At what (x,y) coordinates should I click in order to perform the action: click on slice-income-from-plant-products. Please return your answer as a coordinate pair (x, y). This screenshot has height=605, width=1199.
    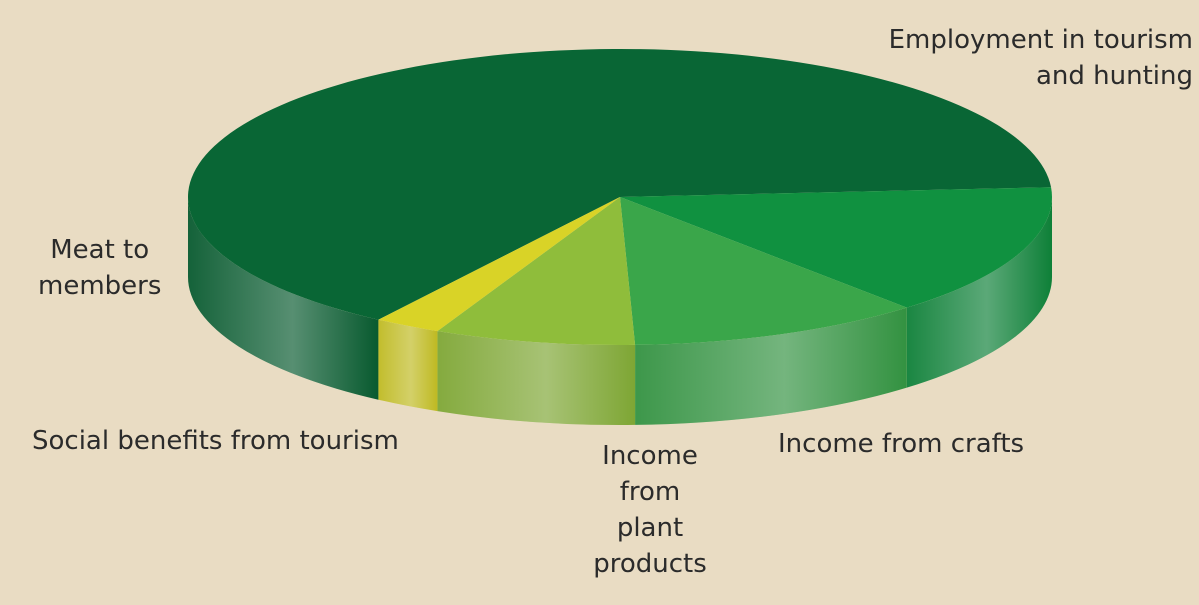
    Looking at the image, I should click on (536, 271).